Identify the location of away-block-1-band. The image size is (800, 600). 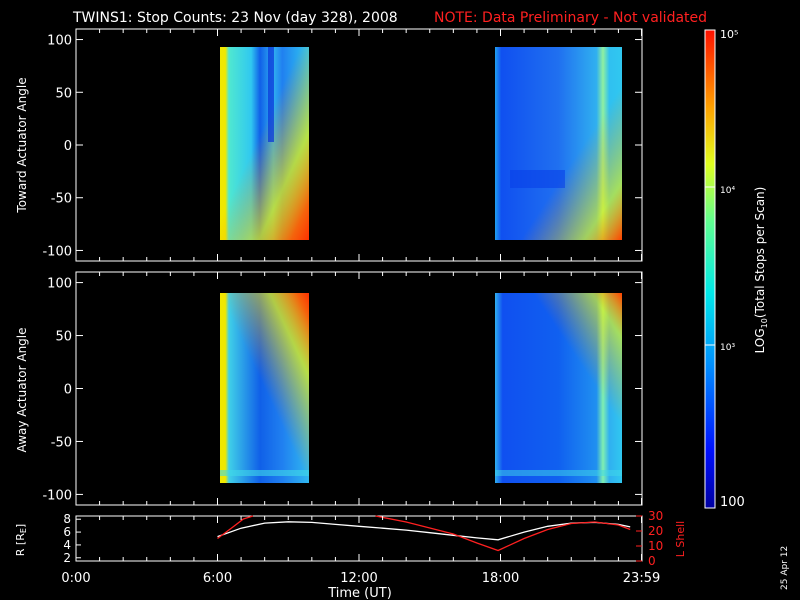
(264, 473).